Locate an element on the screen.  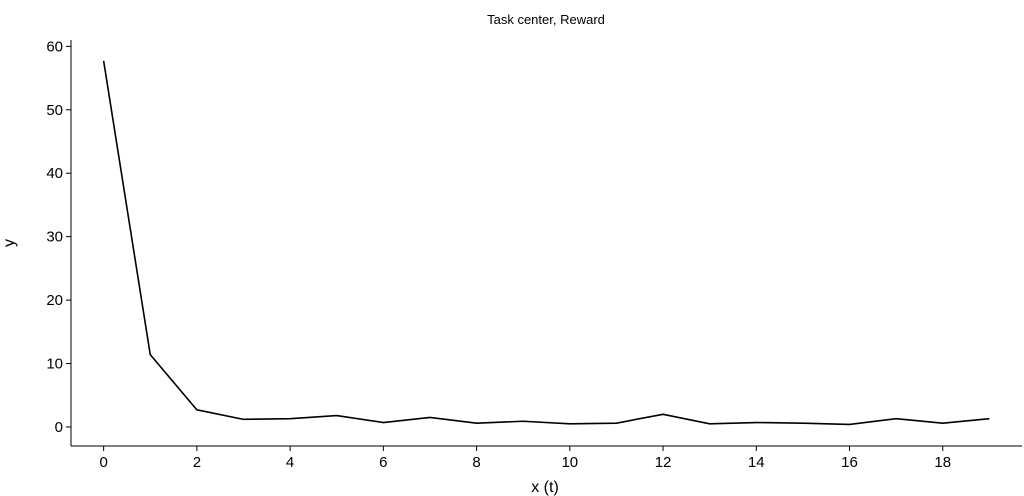
y-tick-label: 40 is located at coordinates (54, 173).